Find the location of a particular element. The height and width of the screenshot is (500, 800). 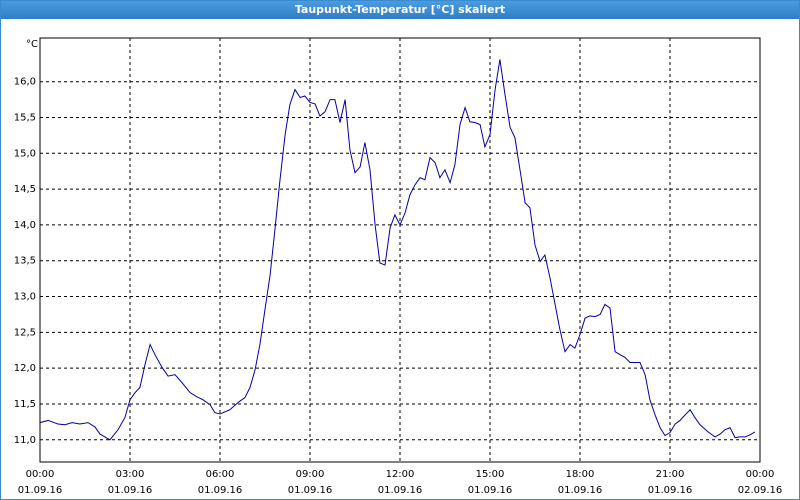

x-tick-label: 21:00 is located at coordinates (670, 474).